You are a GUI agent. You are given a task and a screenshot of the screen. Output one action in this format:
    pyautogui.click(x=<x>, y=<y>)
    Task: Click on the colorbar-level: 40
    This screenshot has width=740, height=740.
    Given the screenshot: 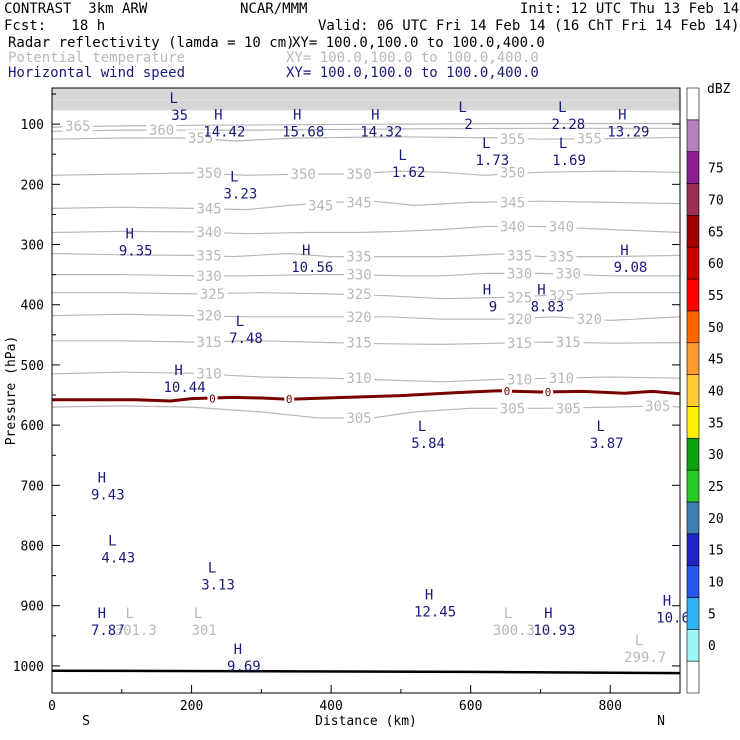 What is the action you would take?
    pyautogui.click(x=716, y=392)
    